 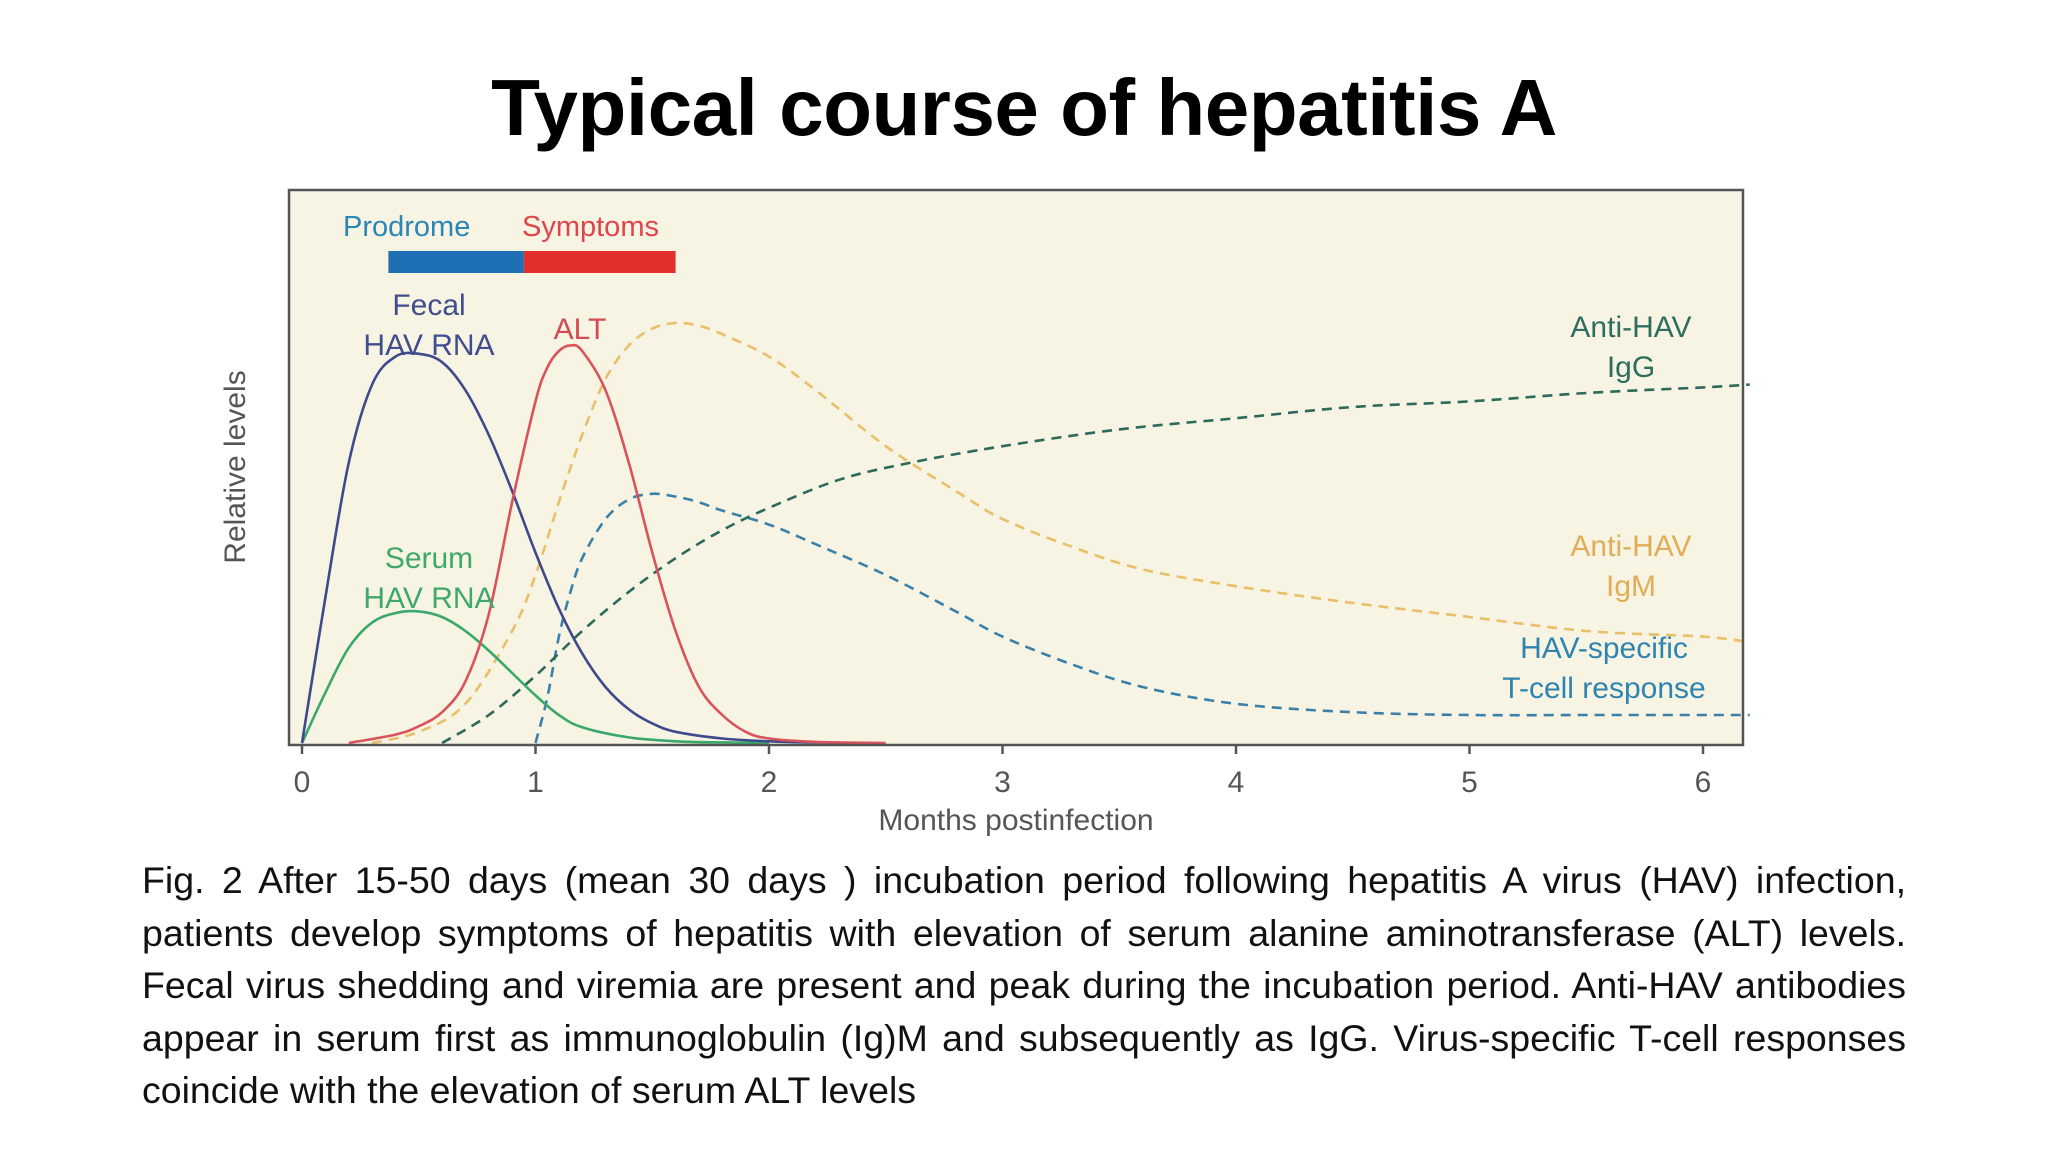 I want to click on x-tick-label-4: 4, so click(x=1236, y=782).